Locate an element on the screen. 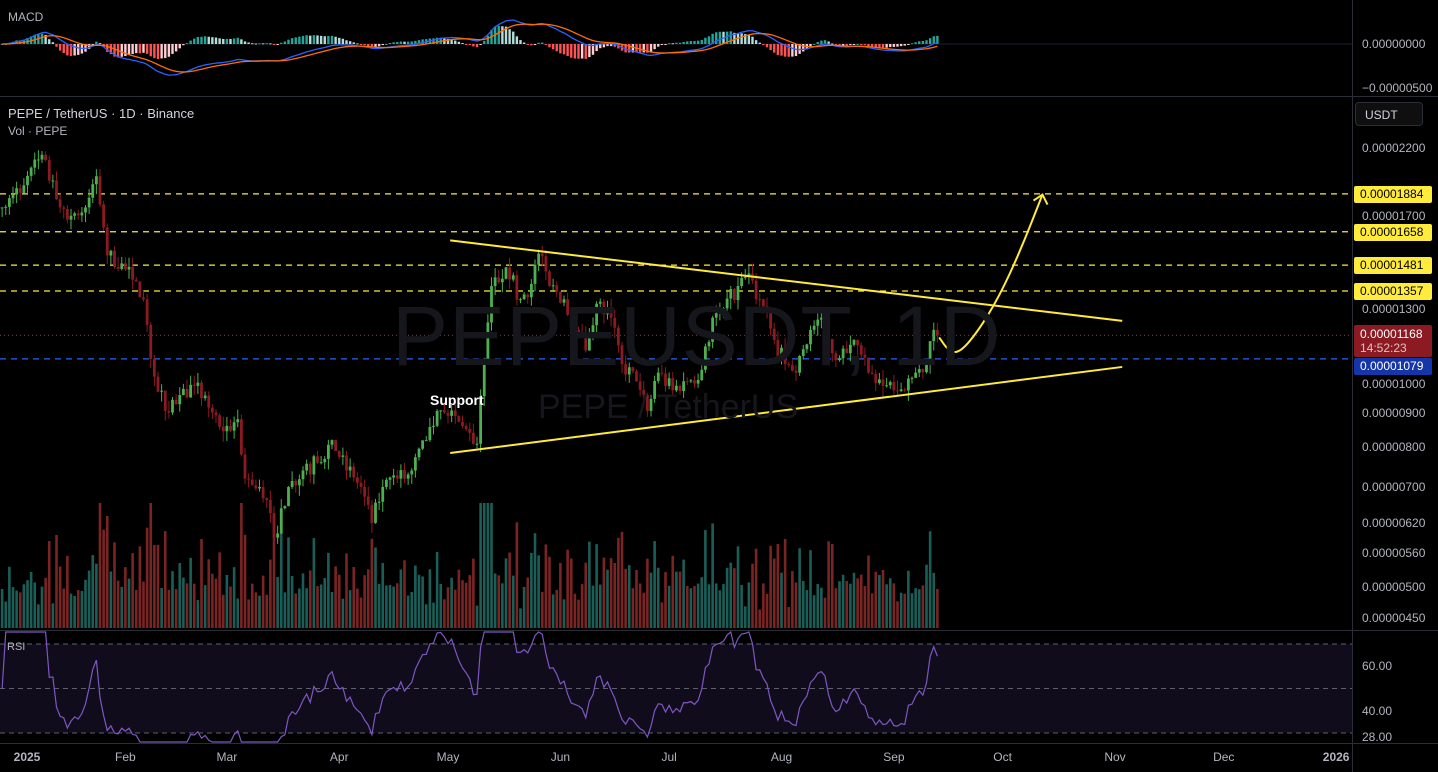  signal-line is located at coordinates (470, 48).